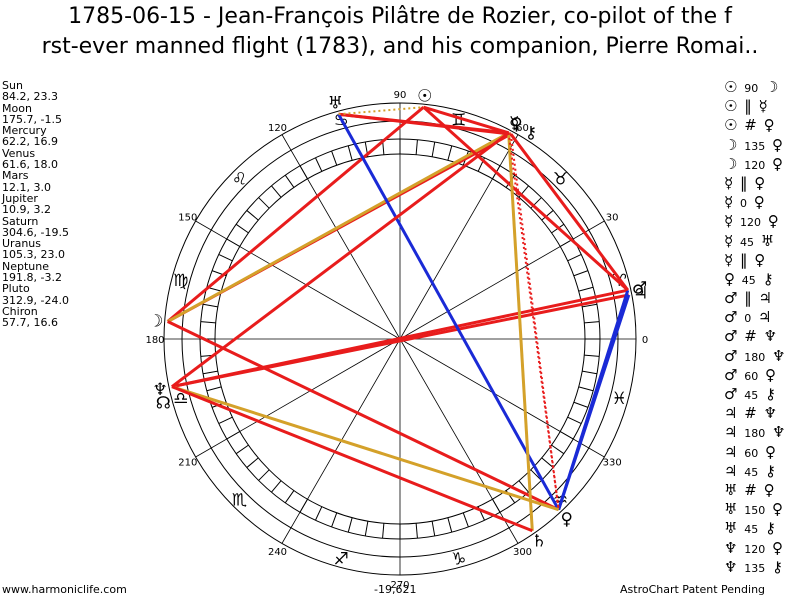 Image resolution: width=800 pixels, height=600 pixels. I want to click on planet-coords-neptune: 191.8, -3.2, so click(32, 278).